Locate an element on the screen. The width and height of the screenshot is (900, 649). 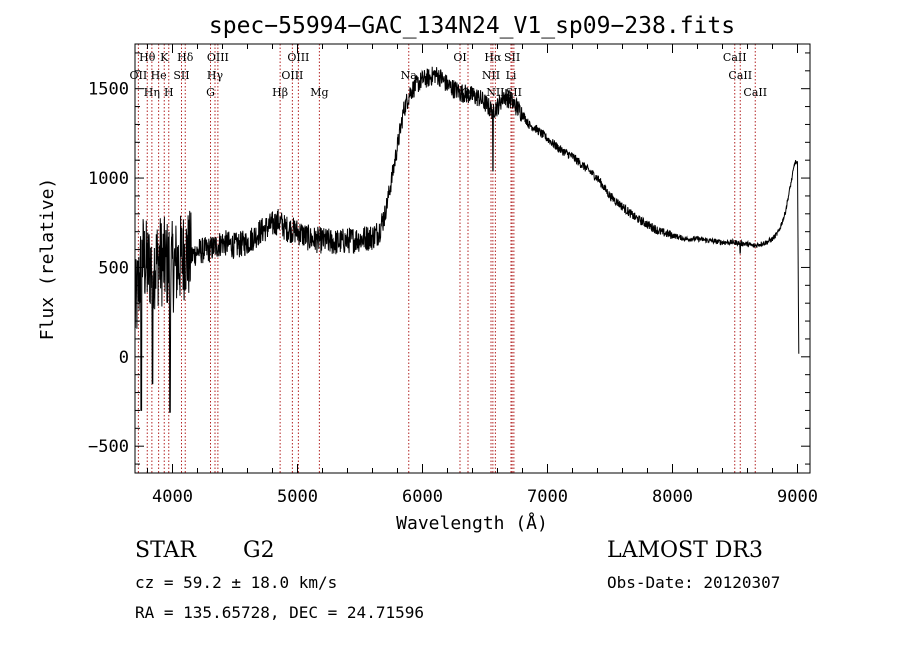
line-marker-label: Hβ is located at coordinates (280, 92).